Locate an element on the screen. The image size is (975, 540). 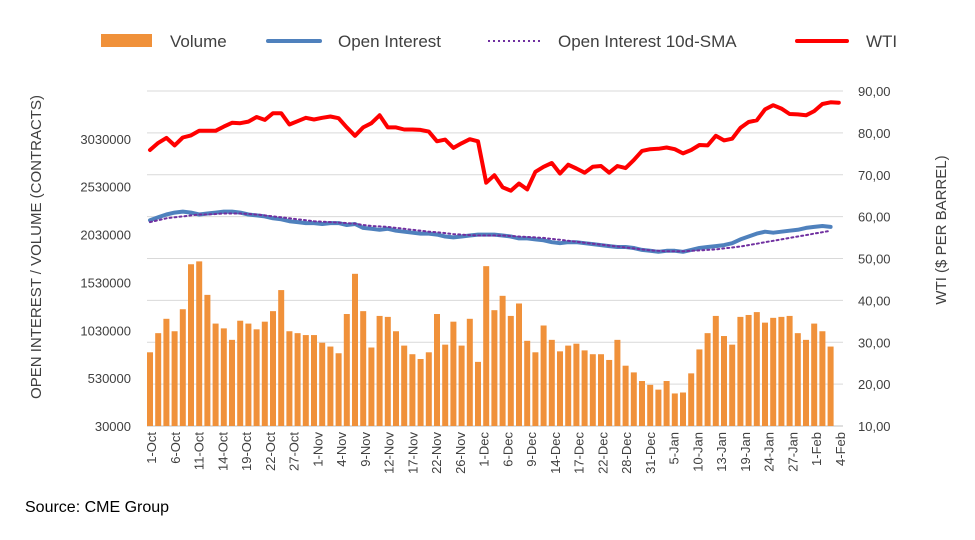
x-tick-label: 24-Jan is located at coordinates (769, 452).